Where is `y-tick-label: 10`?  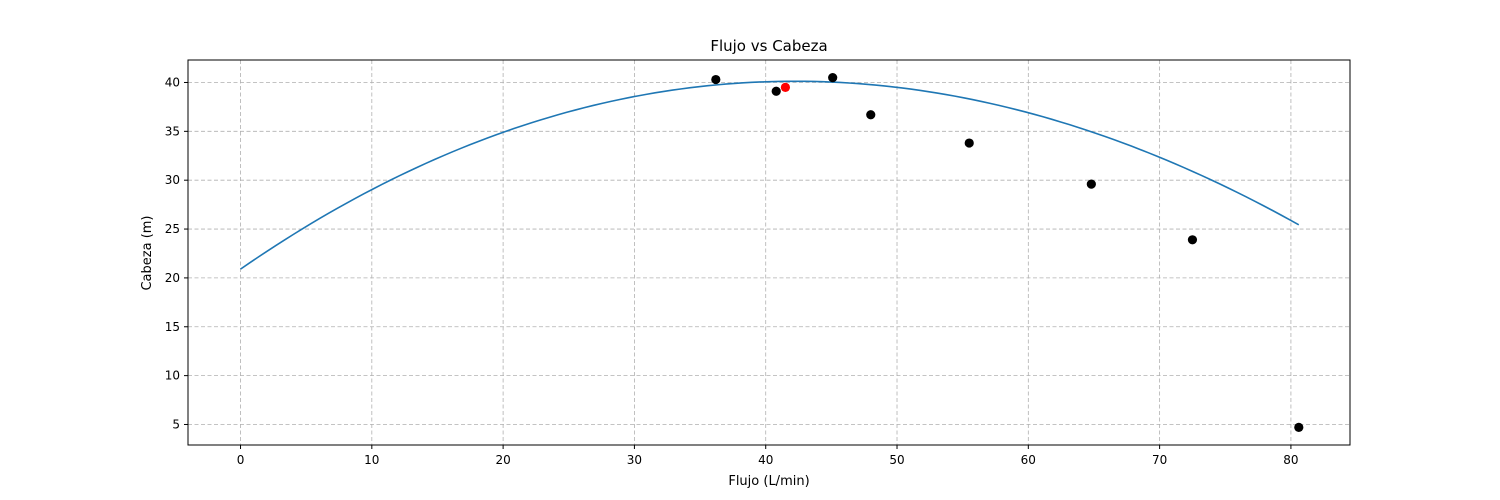
y-tick-label: 10 is located at coordinates (172, 376).